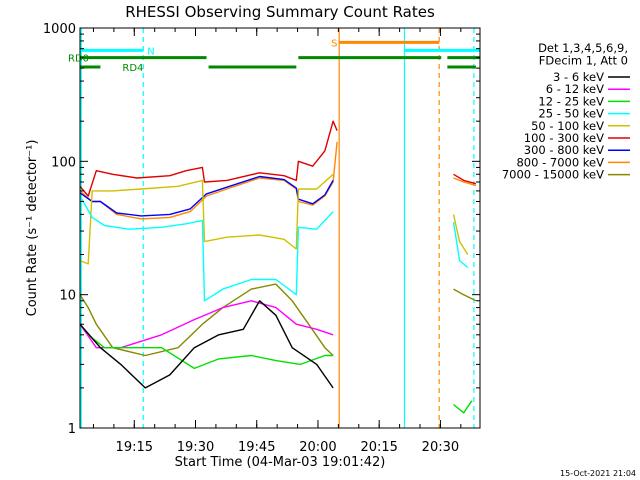 This screenshot has height=480, width=640. Describe the element at coordinates (578, 77) in the screenshot. I see `legend-label-0: 3 - 6 keV` at that location.